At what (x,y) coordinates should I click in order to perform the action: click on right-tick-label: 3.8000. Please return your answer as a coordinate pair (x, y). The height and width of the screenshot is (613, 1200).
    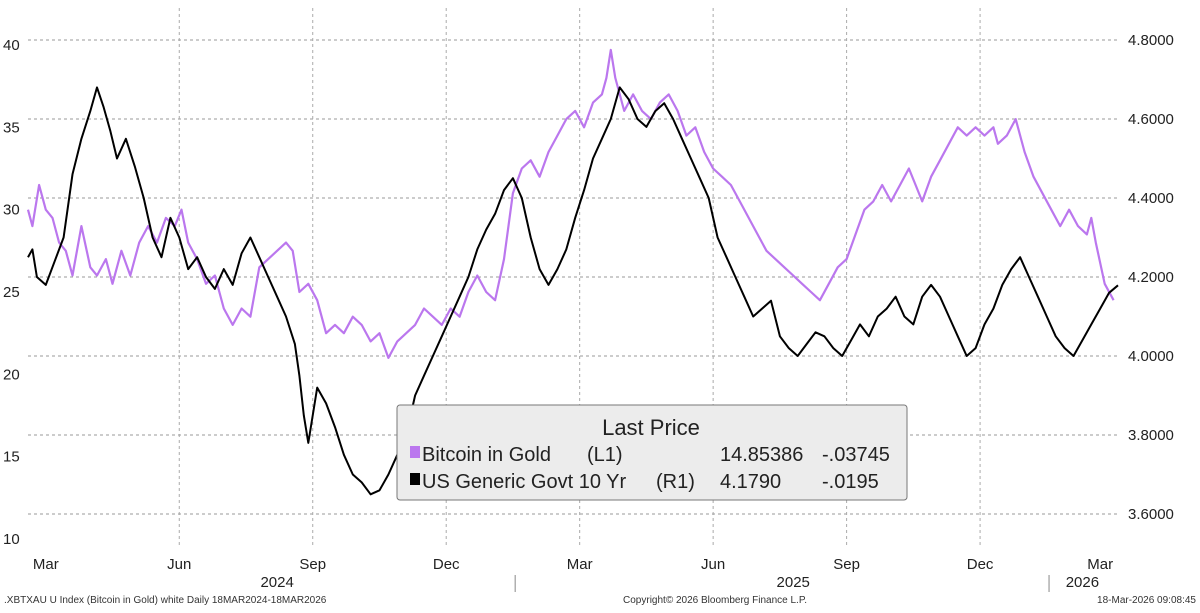
    Looking at the image, I should click on (1151, 435).